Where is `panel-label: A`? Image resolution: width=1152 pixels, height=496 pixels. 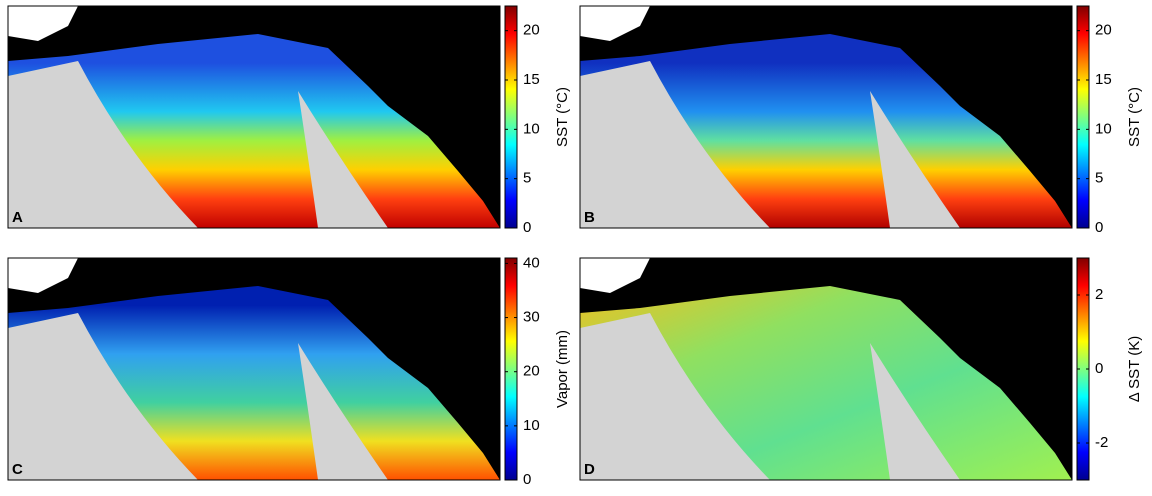 panel-label: A is located at coordinates (17, 217).